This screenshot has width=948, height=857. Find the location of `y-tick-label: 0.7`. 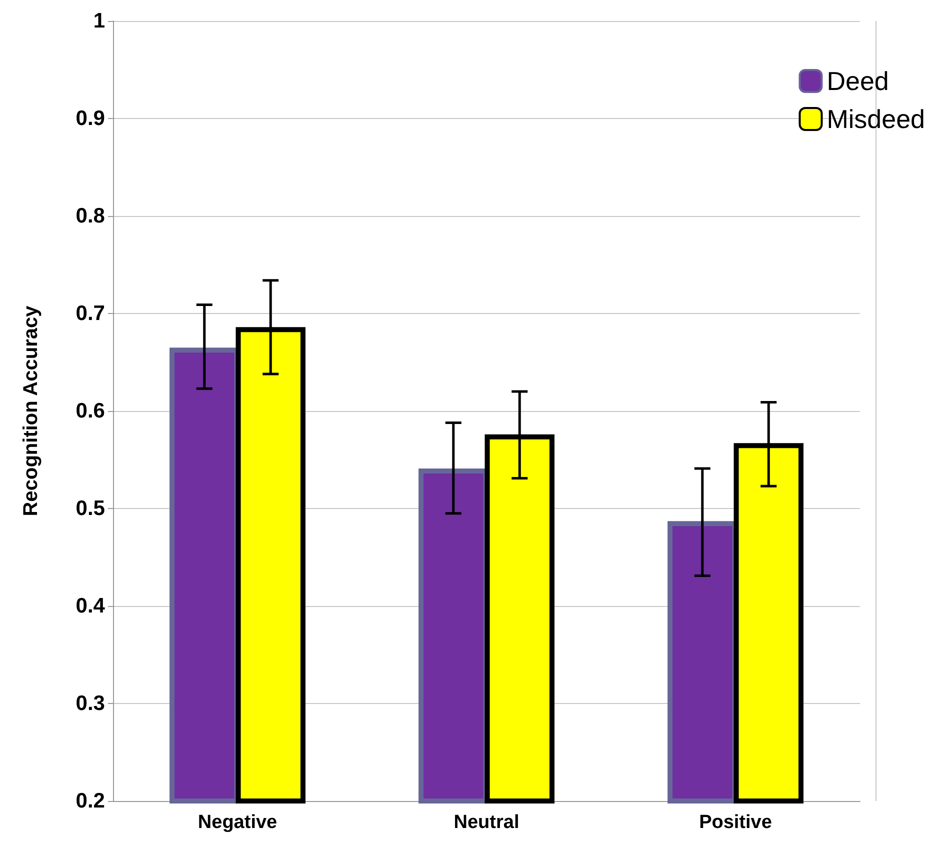

y-tick-label: 0.7 is located at coordinates (90, 313).